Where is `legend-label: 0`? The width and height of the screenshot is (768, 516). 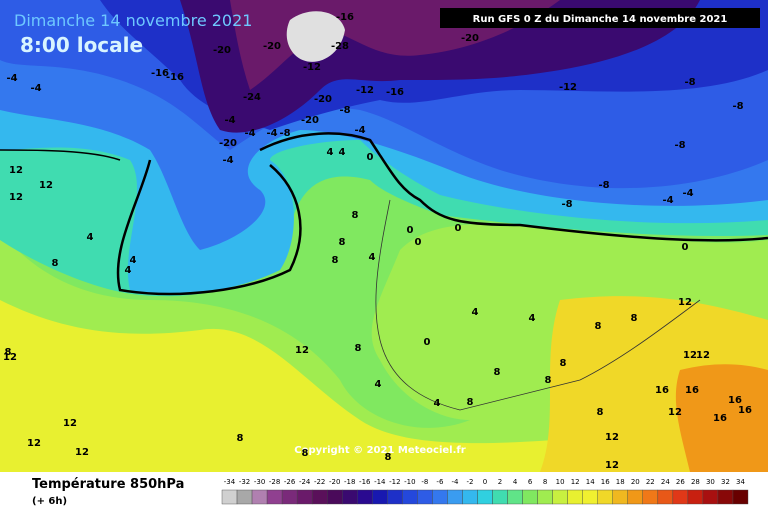 legend-label: 0 is located at coordinates (485, 482).